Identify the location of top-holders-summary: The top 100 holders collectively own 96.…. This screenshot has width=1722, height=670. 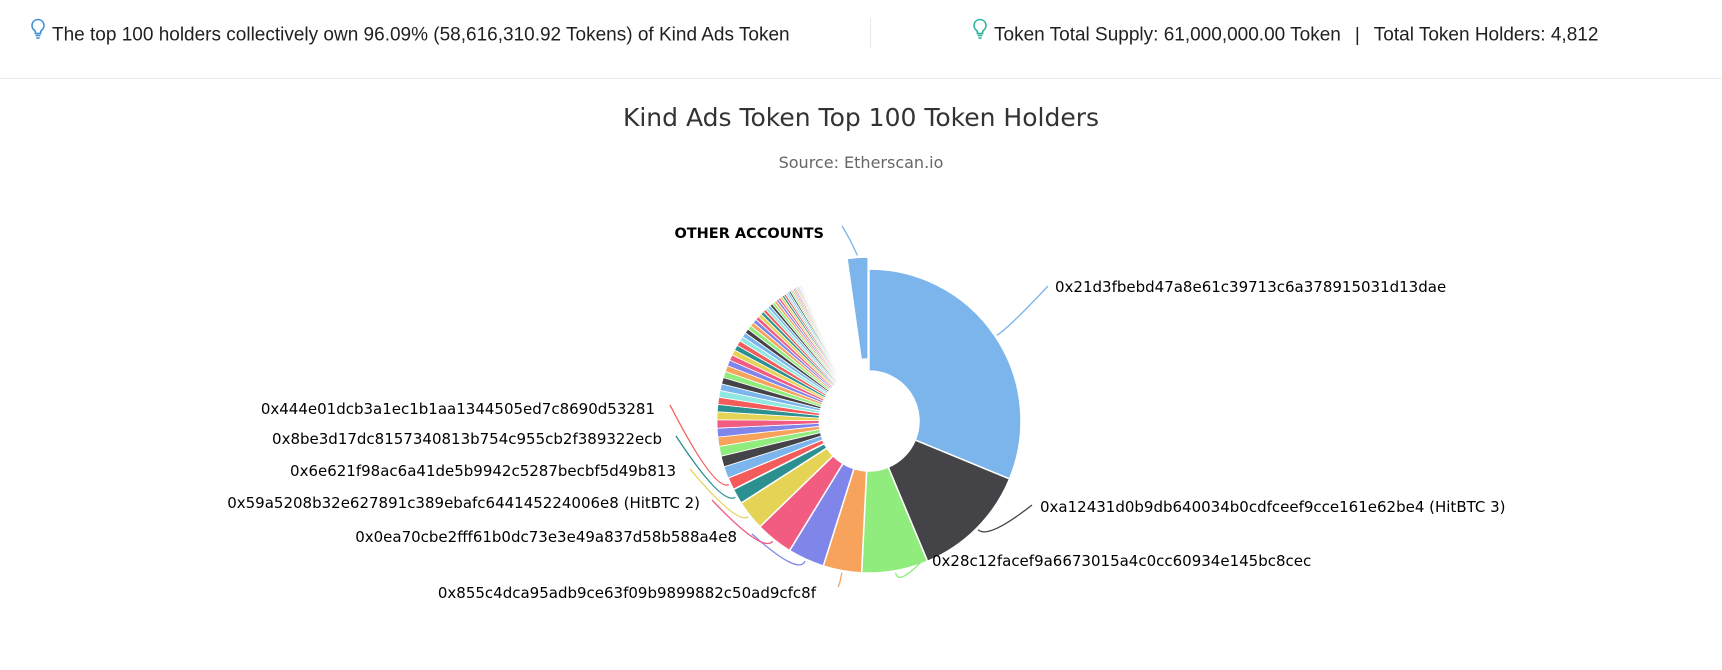
(410, 33).